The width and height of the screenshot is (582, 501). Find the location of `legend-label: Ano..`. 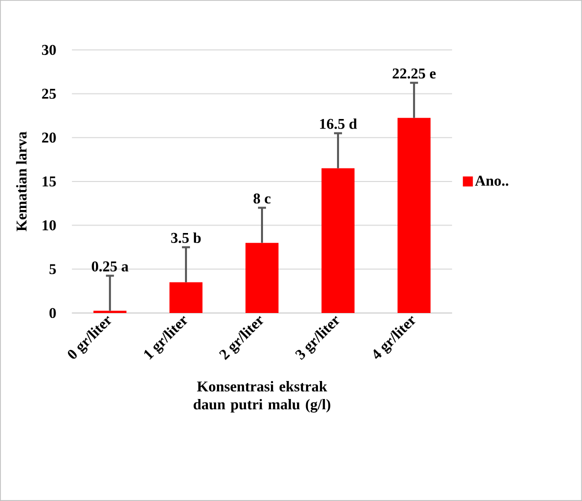

legend-label: Ano.. is located at coordinates (491, 181).